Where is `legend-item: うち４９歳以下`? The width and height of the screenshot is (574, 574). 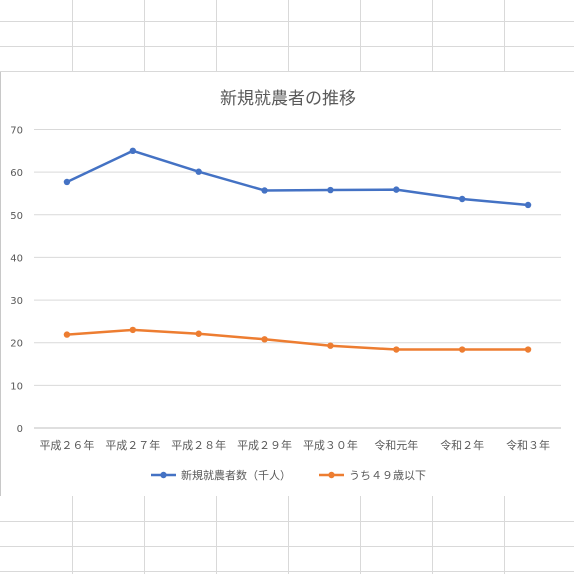
legend-item: うち４９歳以下 is located at coordinates (372, 475).